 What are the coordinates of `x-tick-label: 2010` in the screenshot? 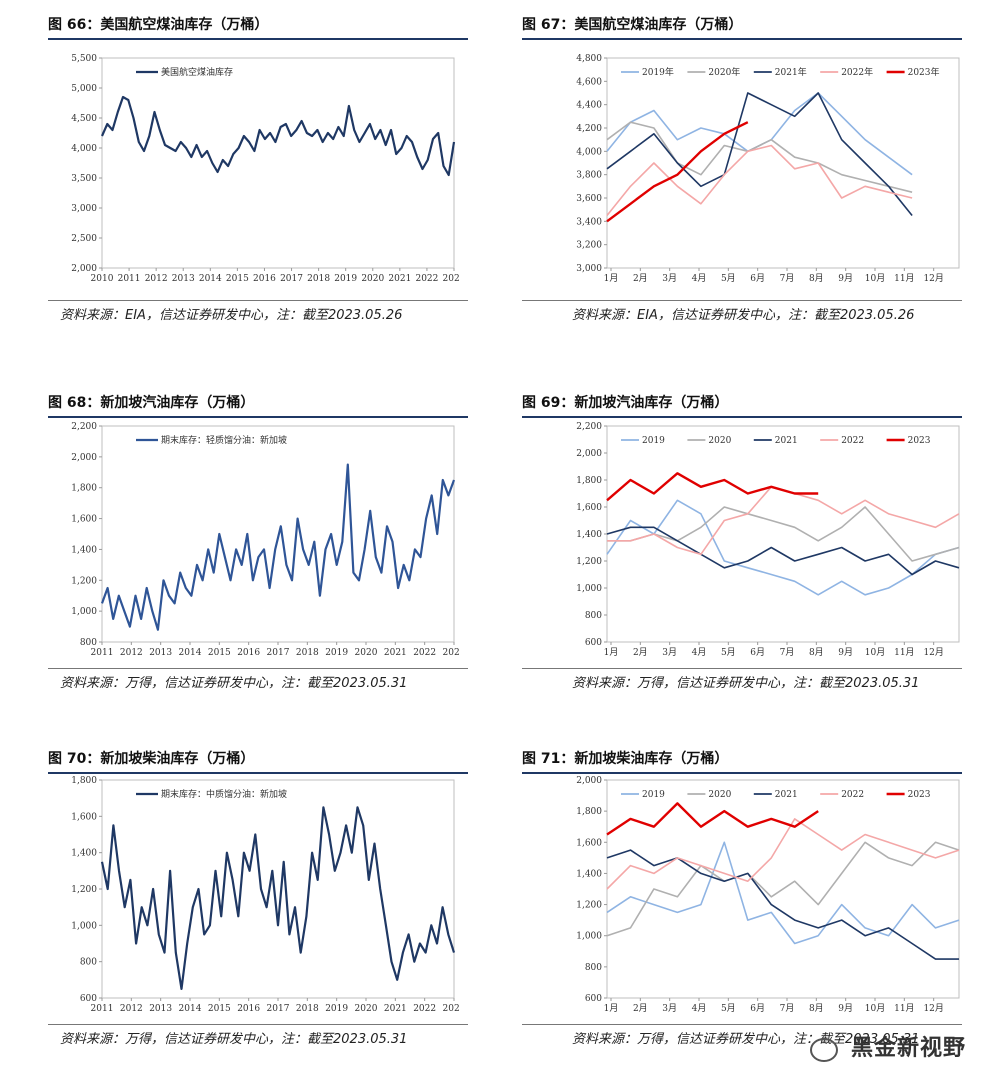 It's located at (102, 279).